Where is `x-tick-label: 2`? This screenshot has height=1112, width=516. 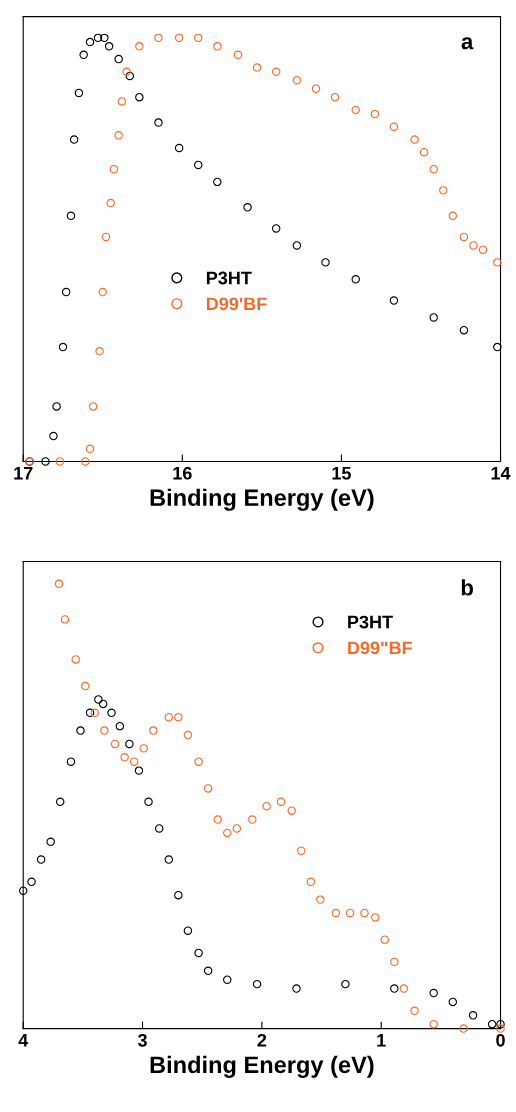 x-tick-label: 2 is located at coordinates (262, 1040).